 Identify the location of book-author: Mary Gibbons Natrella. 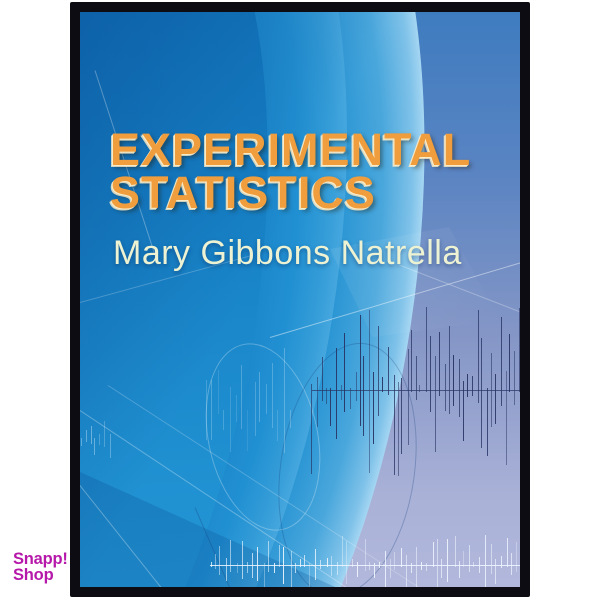
(287, 253).